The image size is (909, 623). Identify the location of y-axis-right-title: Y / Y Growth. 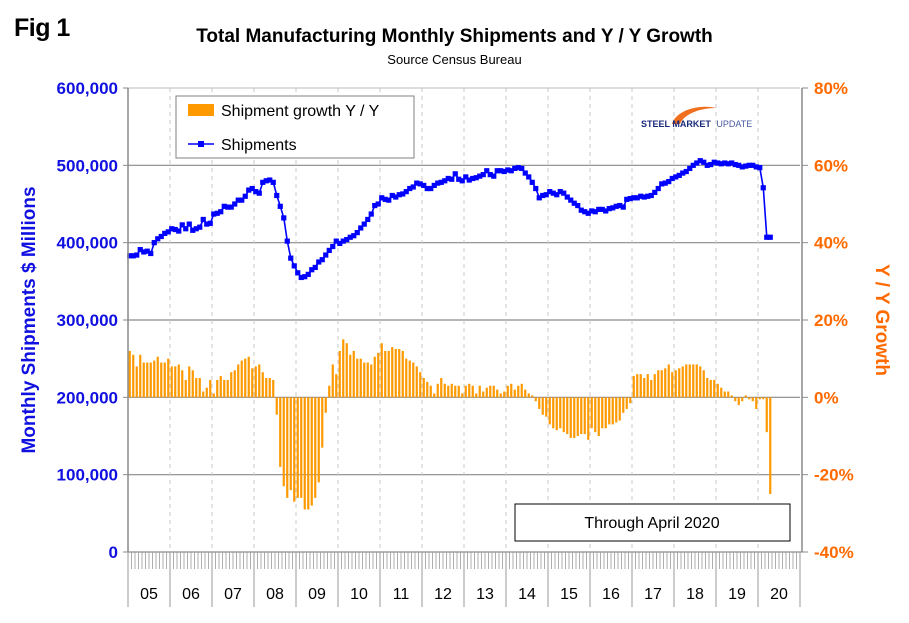
(881, 320).